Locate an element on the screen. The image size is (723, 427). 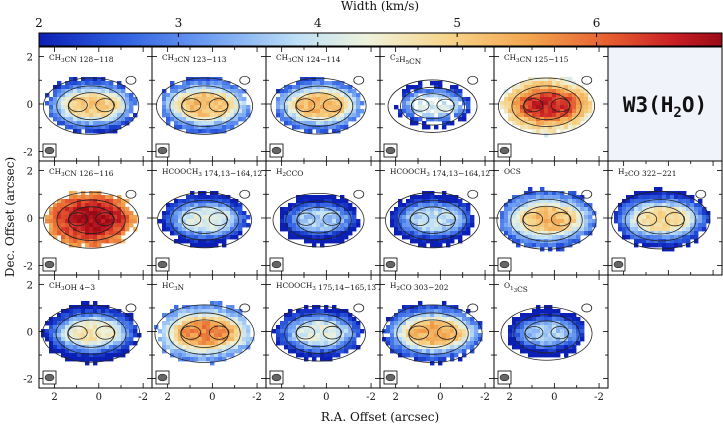
beam-ellipse is located at coordinates (276, 264).